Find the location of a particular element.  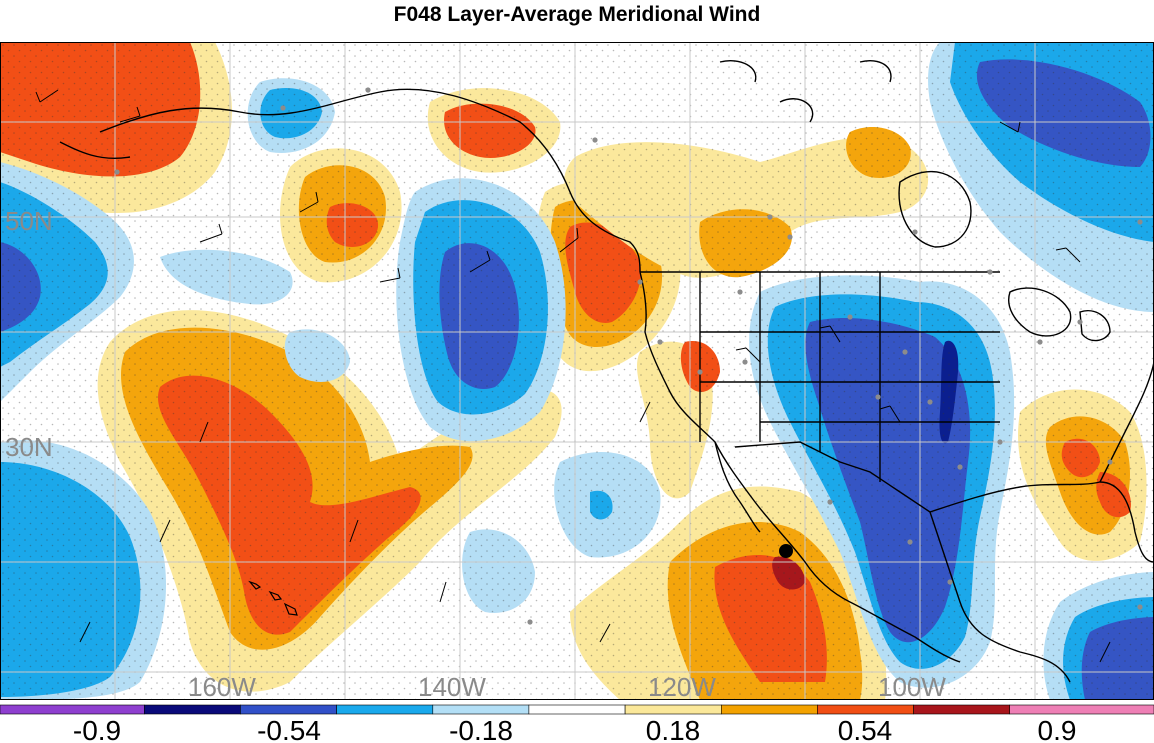

lon-label-160w: 160W is located at coordinates (222, 686).